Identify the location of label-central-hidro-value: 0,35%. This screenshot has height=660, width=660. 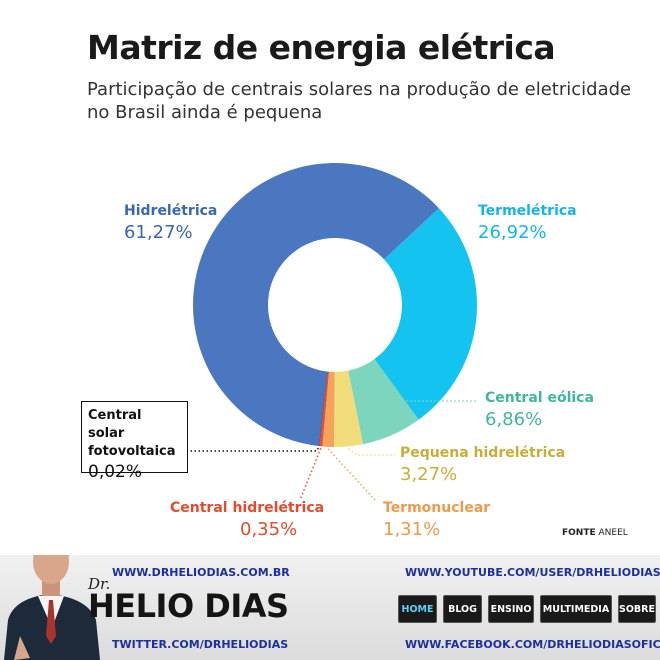
(269, 529).